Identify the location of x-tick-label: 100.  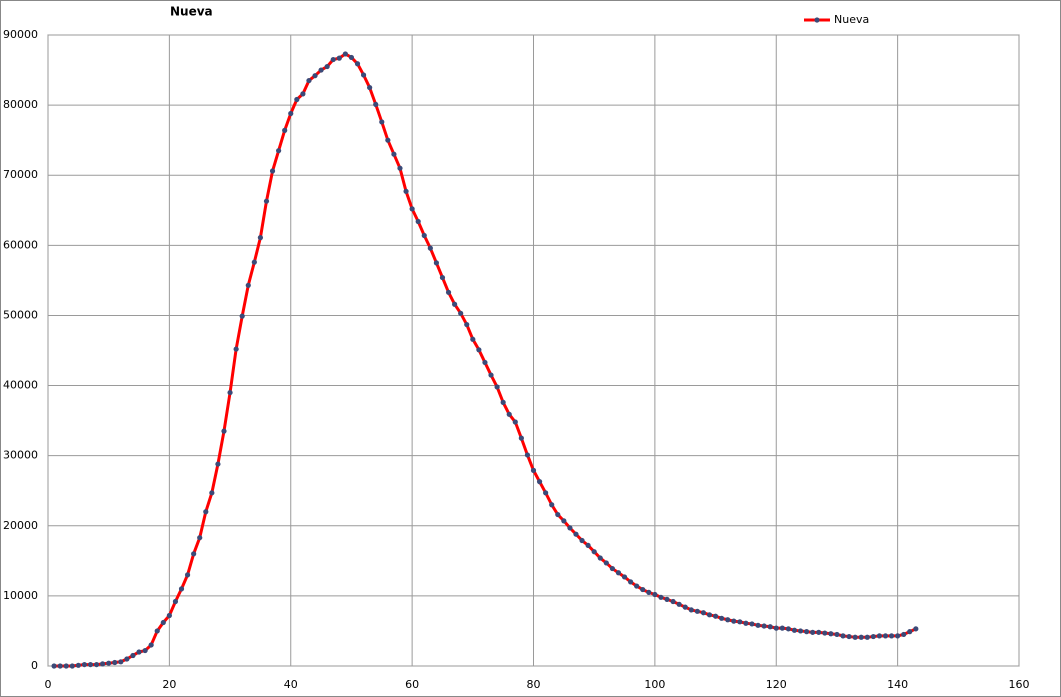
(654, 684).